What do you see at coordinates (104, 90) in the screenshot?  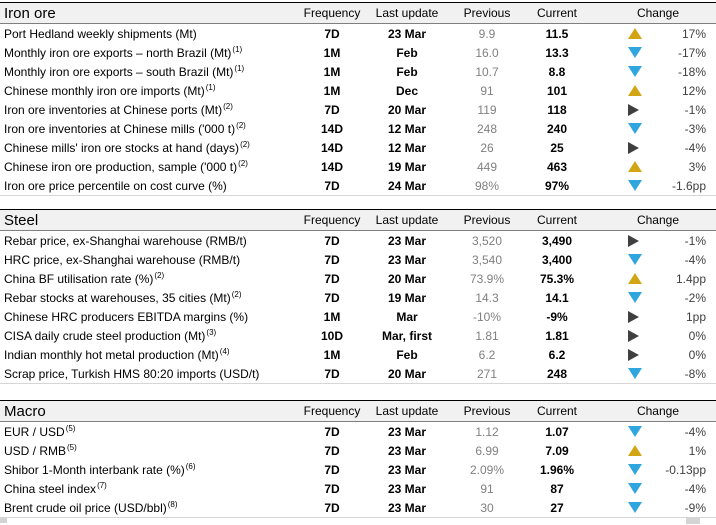 I see `row-label-text: Chinese monthly iron ore imports (Mt)` at bounding box center [104, 90].